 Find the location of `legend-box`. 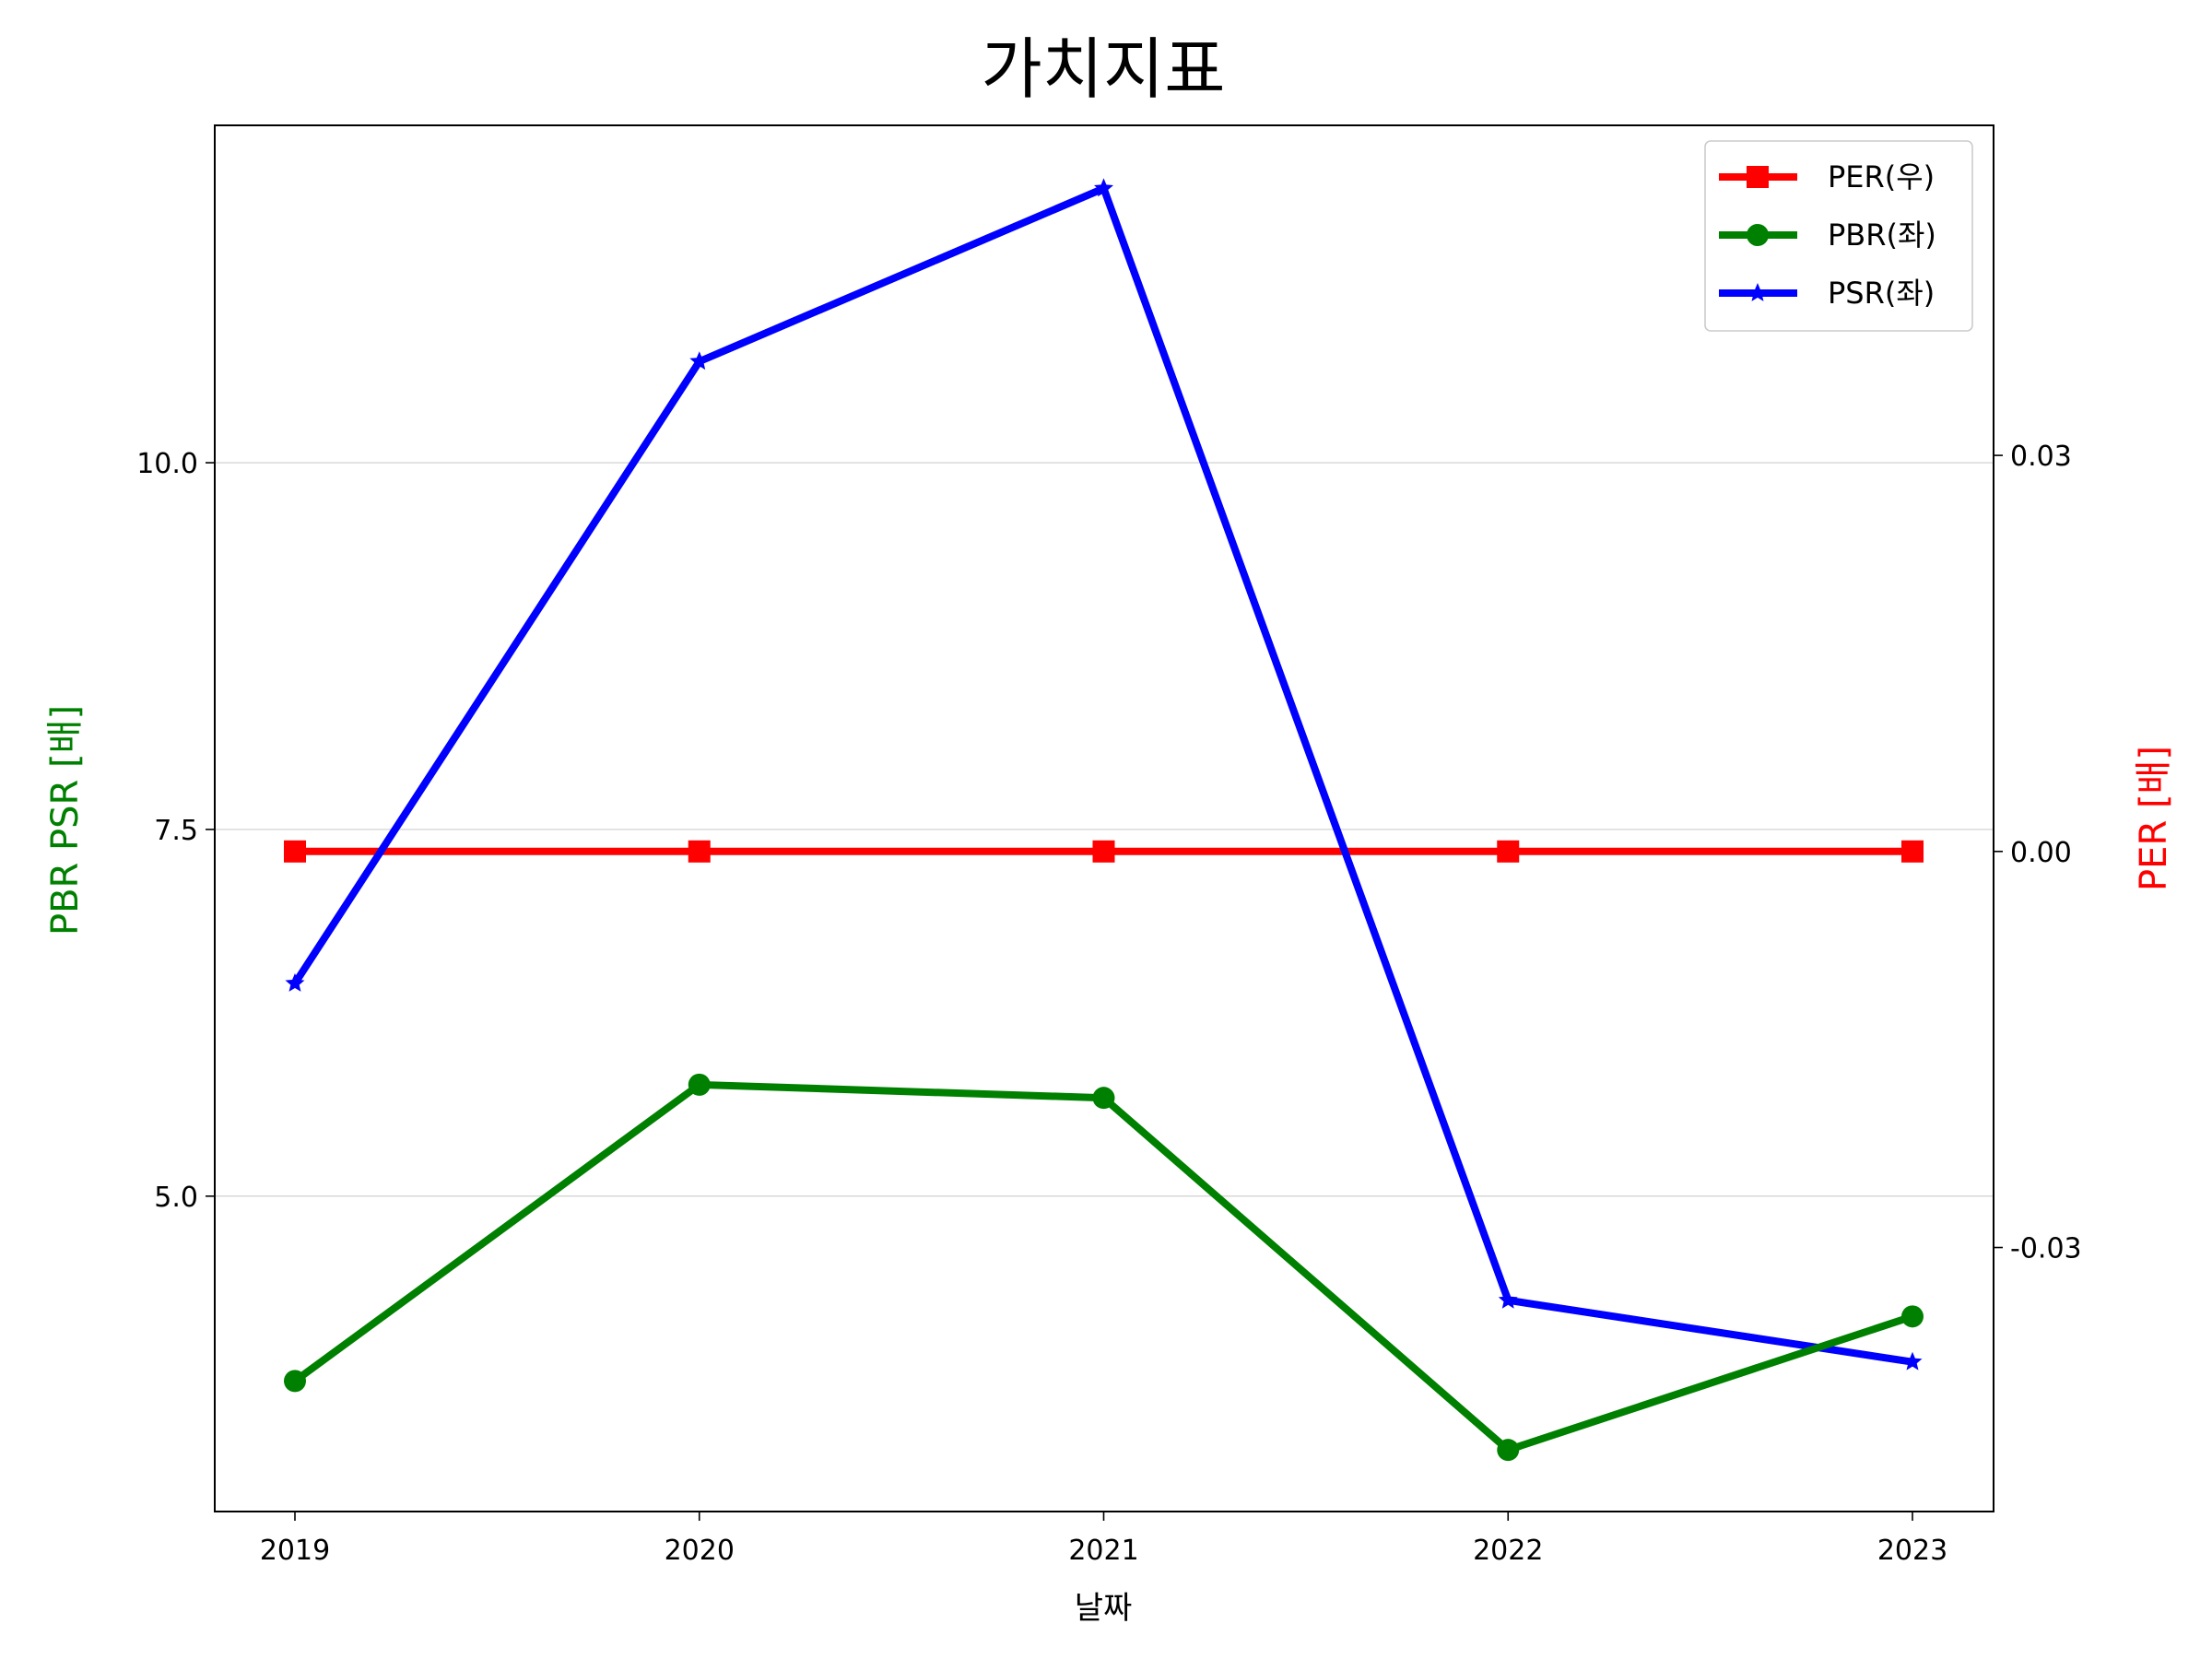

legend-box is located at coordinates (1838, 236).